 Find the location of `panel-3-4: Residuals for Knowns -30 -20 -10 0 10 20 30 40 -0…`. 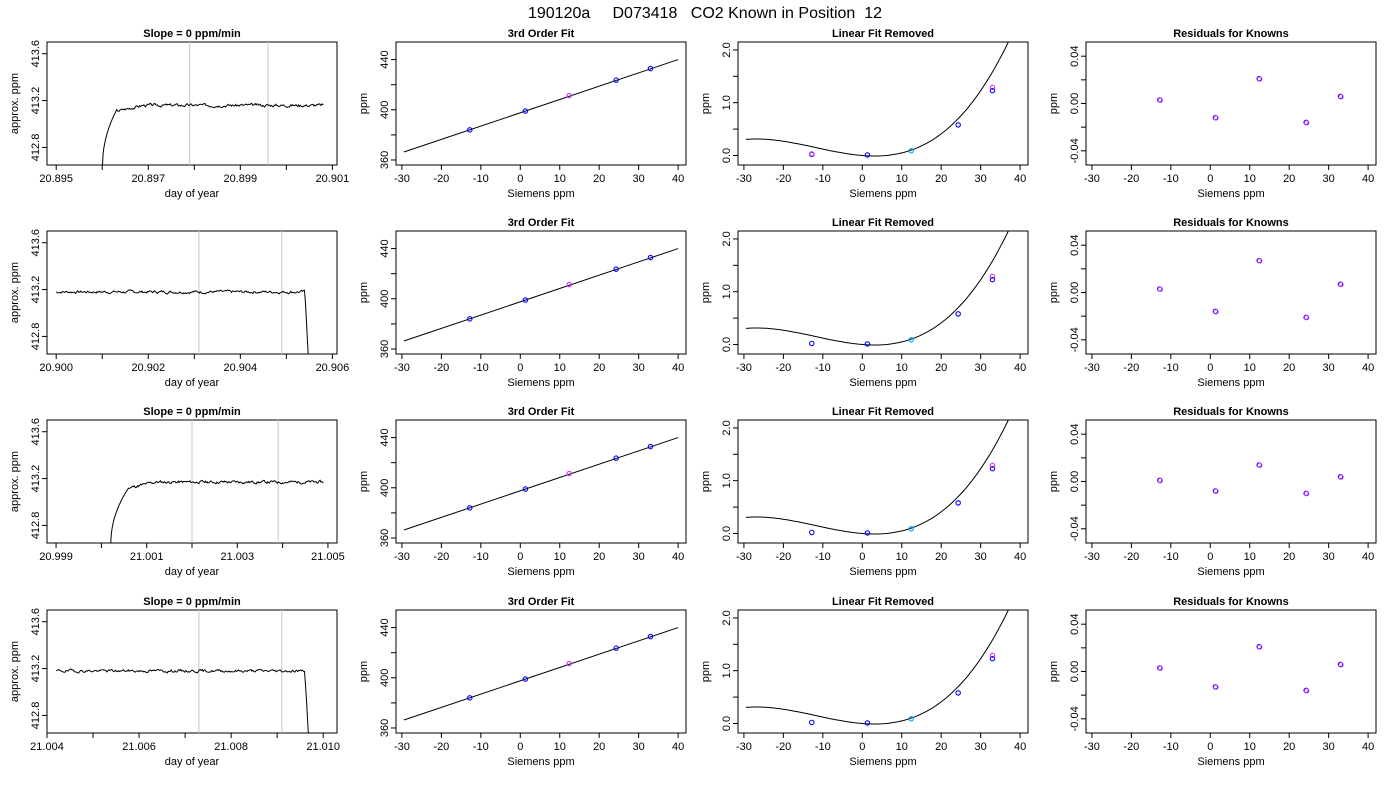

panel-3-4: Residuals for Knowns -30 -20 -10 0 10 20 30 40 -0… is located at coordinates (1212, 492).